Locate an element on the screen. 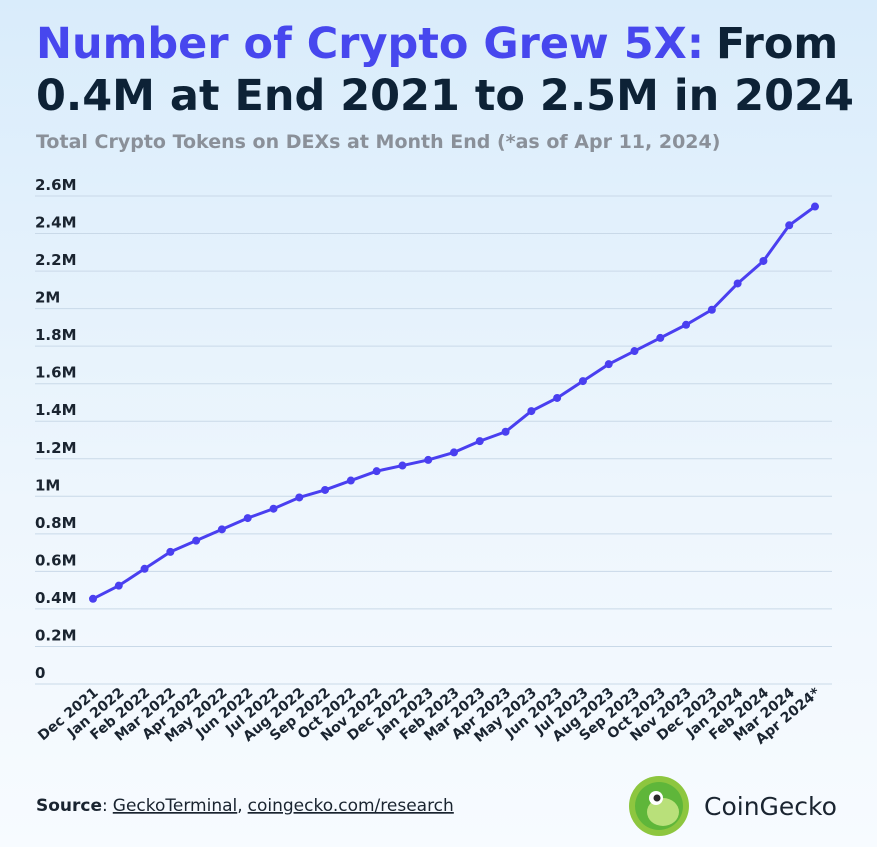 This screenshot has height=847, width=877. source-comma: , is located at coordinates (239, 806).